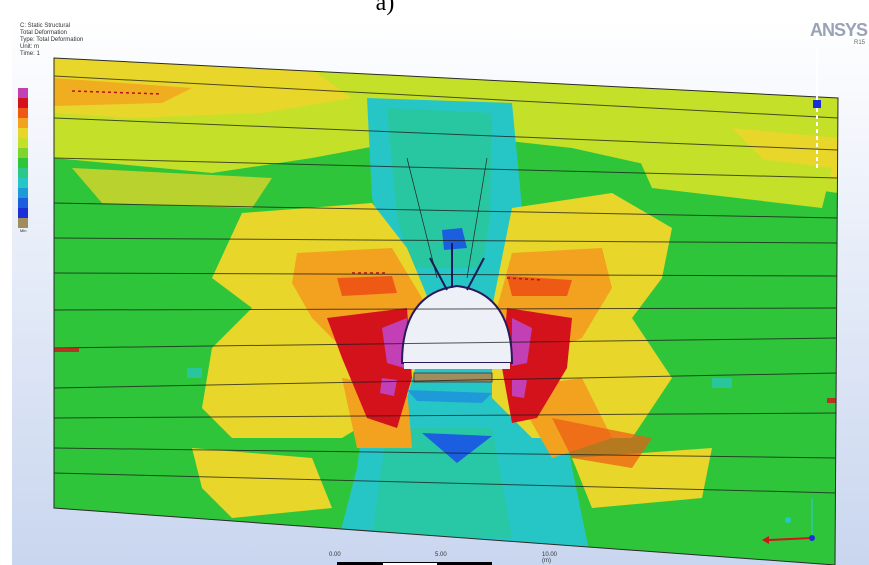  What do you see at coordinates (45, 26) in the screenshot?
I see `info-line: C: Static Structural` at bounding box center [45, 26].